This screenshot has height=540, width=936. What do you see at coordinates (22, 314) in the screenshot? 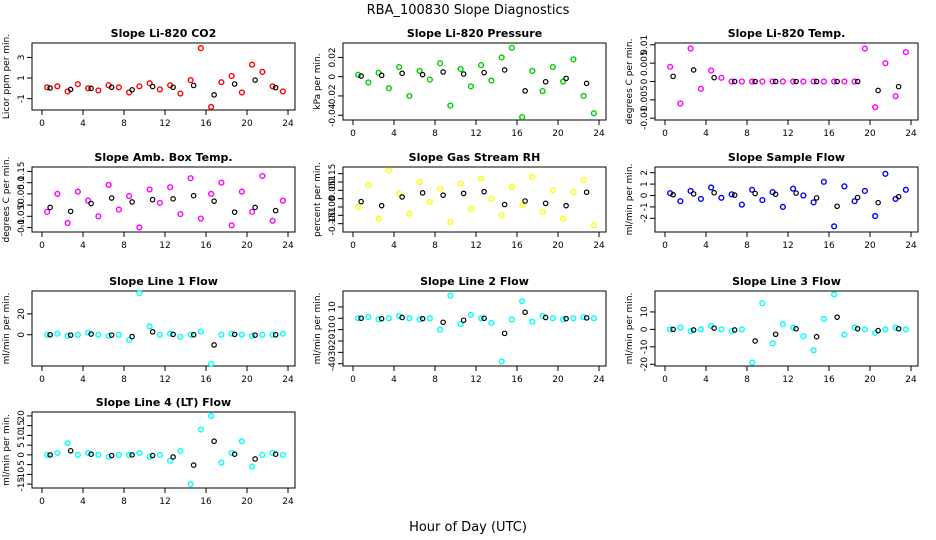
I see `y-tick-label: 20` at bounding box center [22, 314].